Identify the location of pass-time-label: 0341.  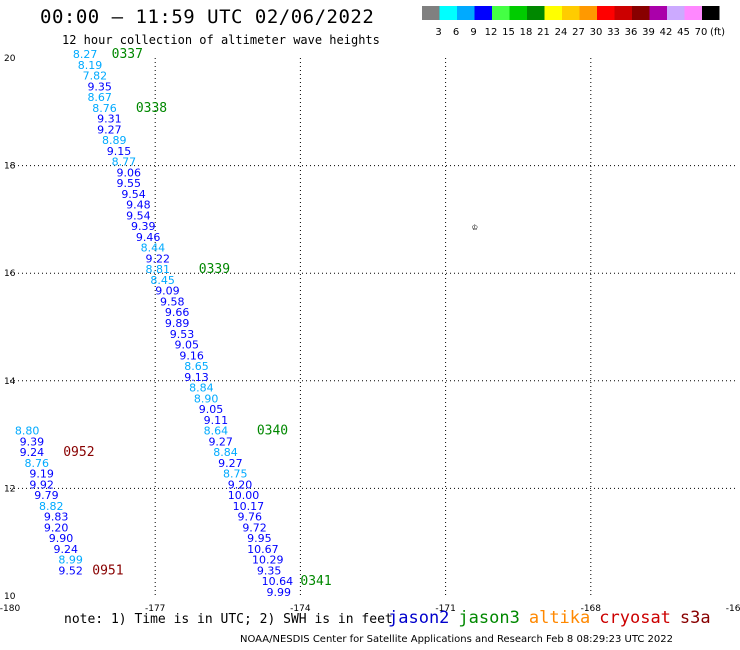
(315, 581).